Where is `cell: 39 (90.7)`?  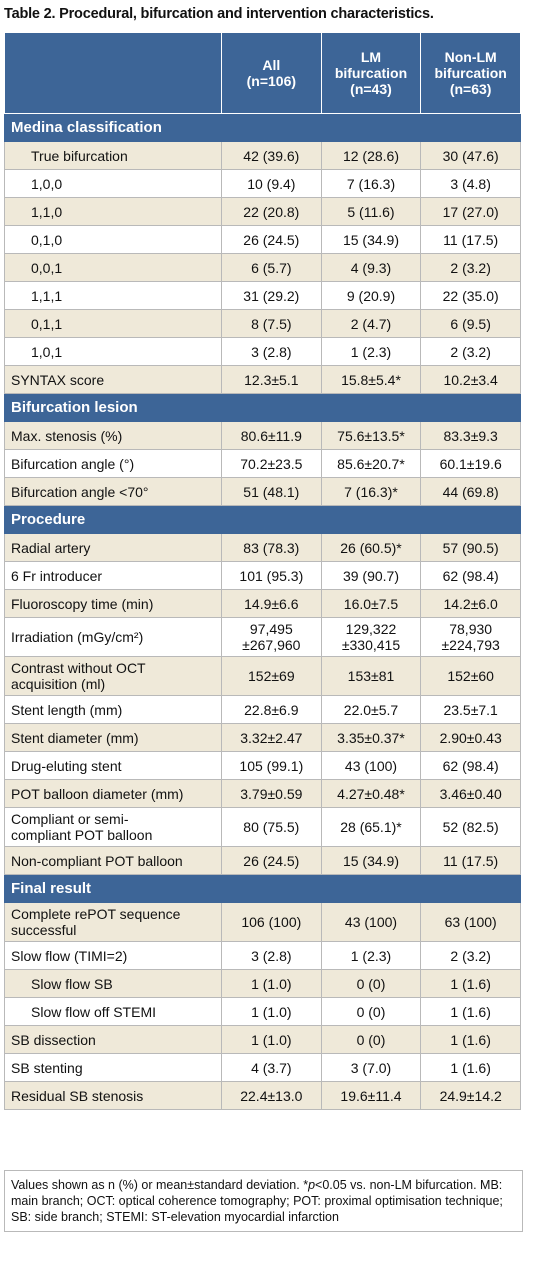
cell: 39 (90.7) is located at coordinates (371, 575).